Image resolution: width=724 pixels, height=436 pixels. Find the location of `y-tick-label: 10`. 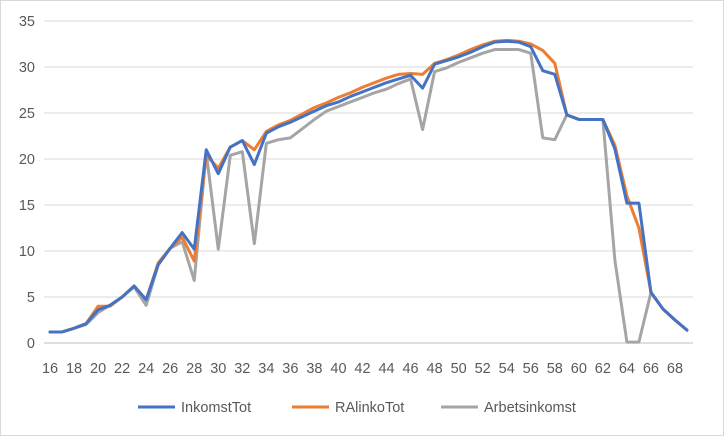

y-tick-label: 10 is located at coordinates (27, 252).